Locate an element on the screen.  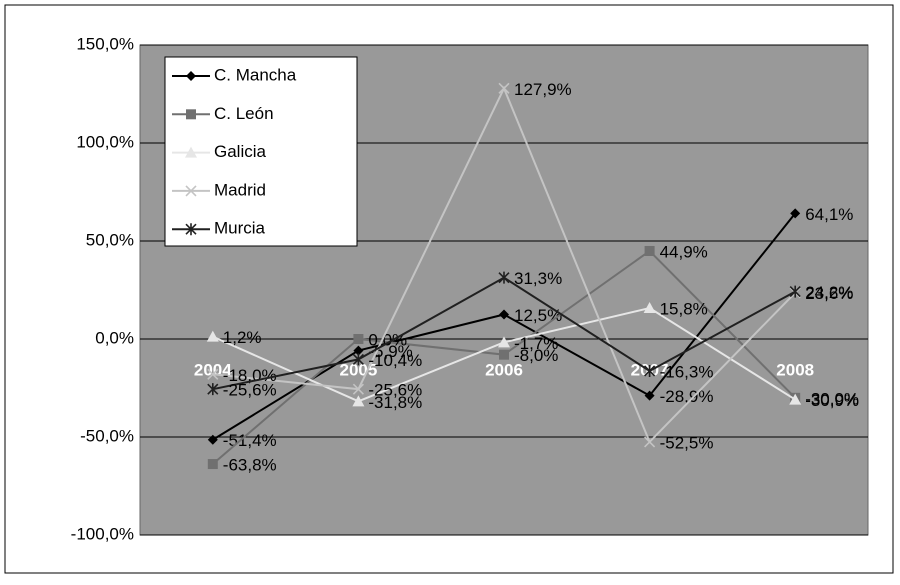
data-label: -52,5% is located at coordinates (687, 442).